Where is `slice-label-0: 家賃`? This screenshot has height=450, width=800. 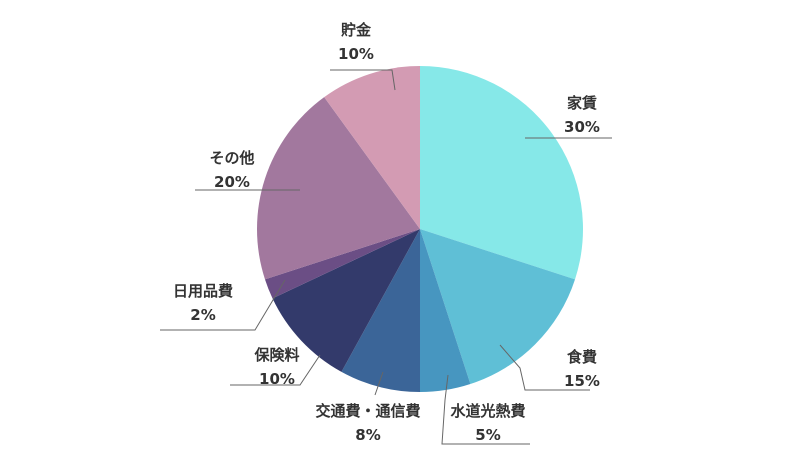 slice-label-0: 家賃 is located at coordinates (582, 103).